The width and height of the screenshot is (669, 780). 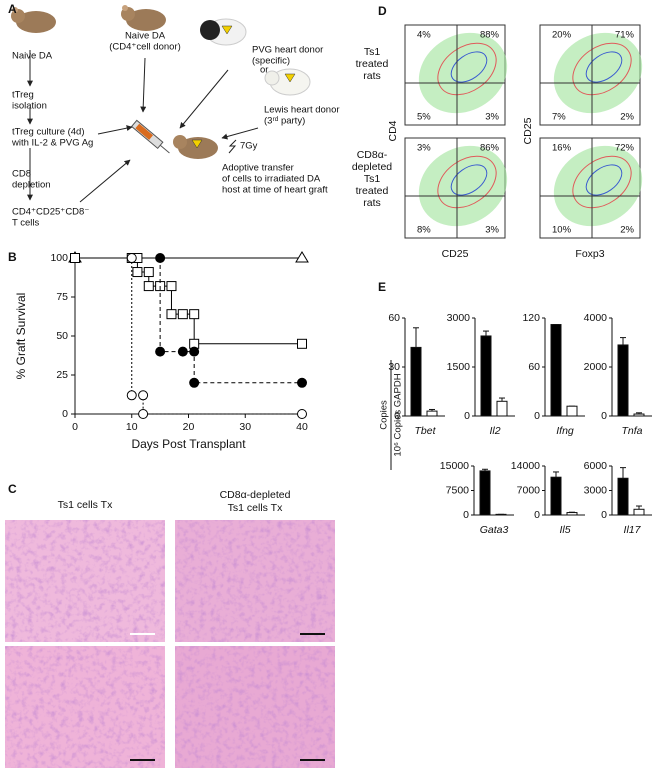 What do you see at coordinates (50, 212) in the screenshot?
I see `diagram-text: CD4⁺CD25⁺CD8⁻` at bounding box center [50, 212].